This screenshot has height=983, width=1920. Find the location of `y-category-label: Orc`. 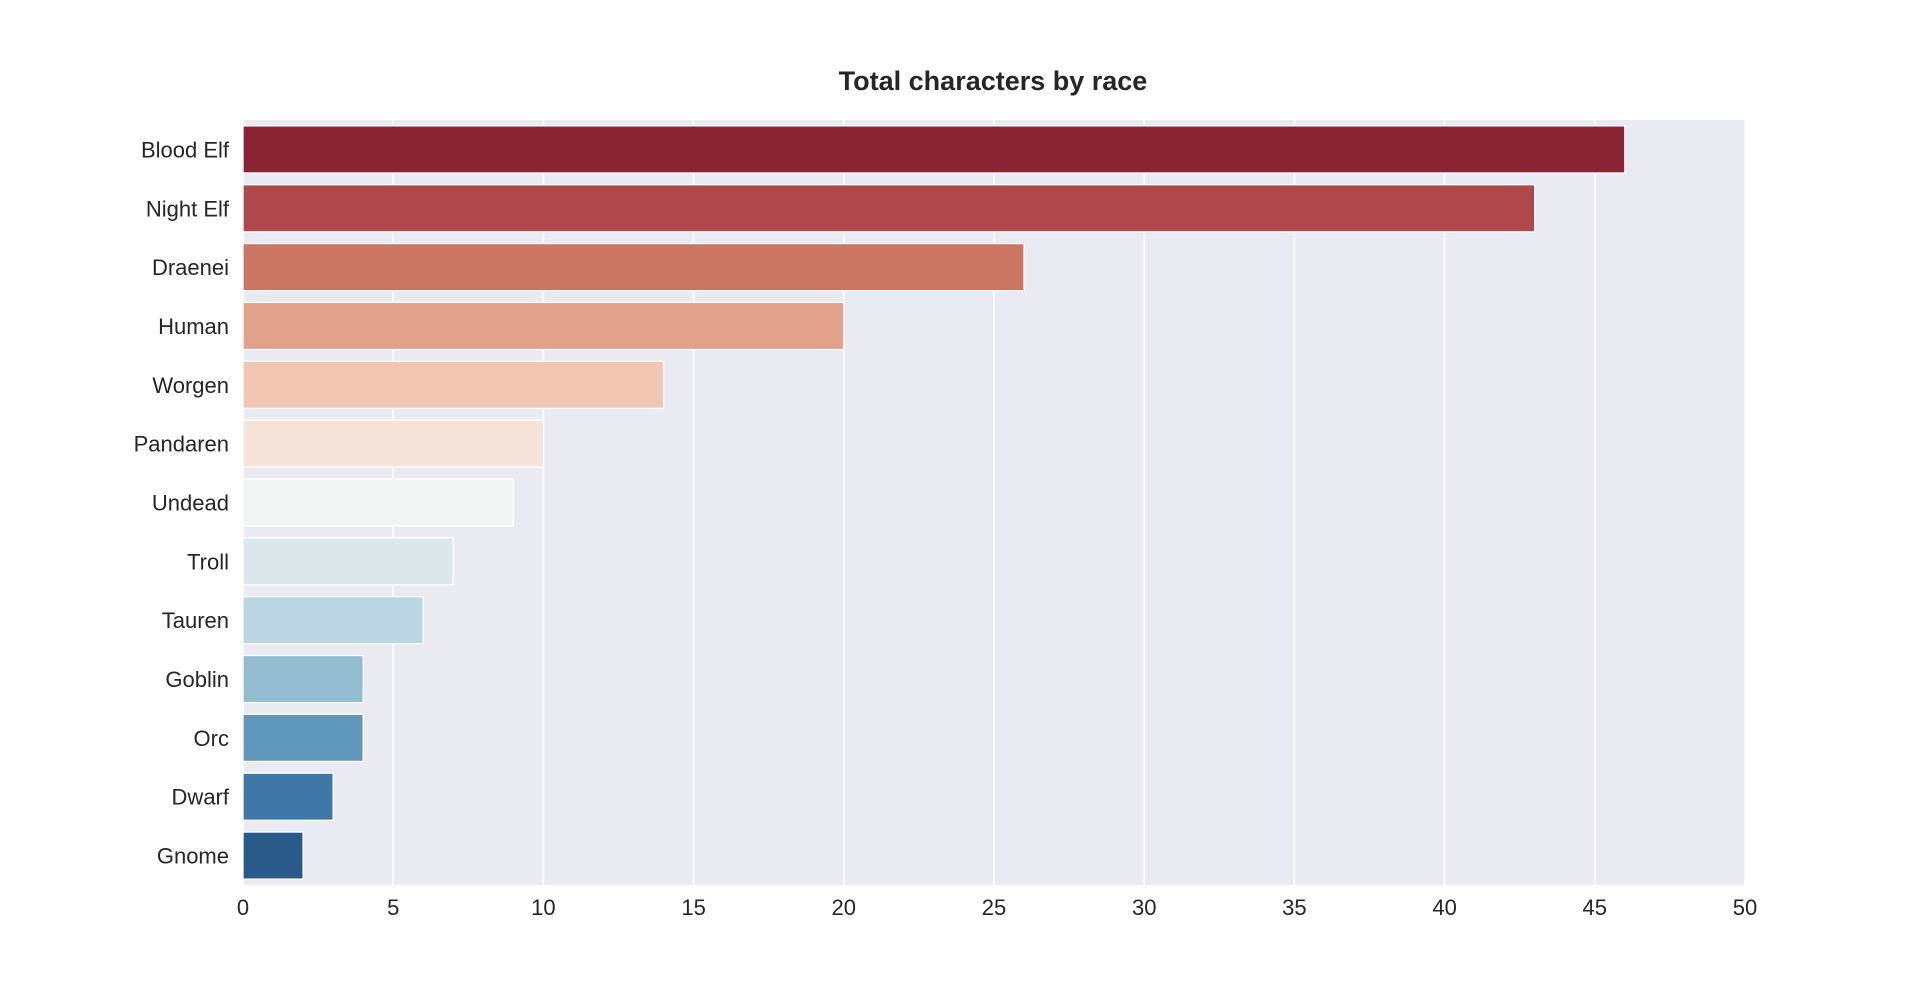

y-category-label: Orc is located at coordinates (211, 738).